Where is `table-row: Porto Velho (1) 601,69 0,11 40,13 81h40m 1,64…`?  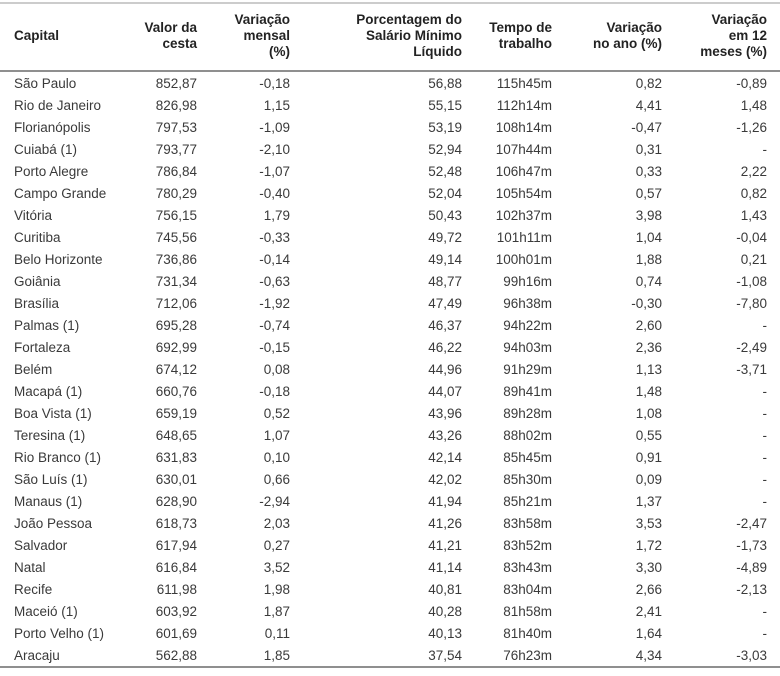
table-row: Porto Velho (1) 601,69 0,11 40,13 81h40m 1,64… is located at coordinates (390, 633).